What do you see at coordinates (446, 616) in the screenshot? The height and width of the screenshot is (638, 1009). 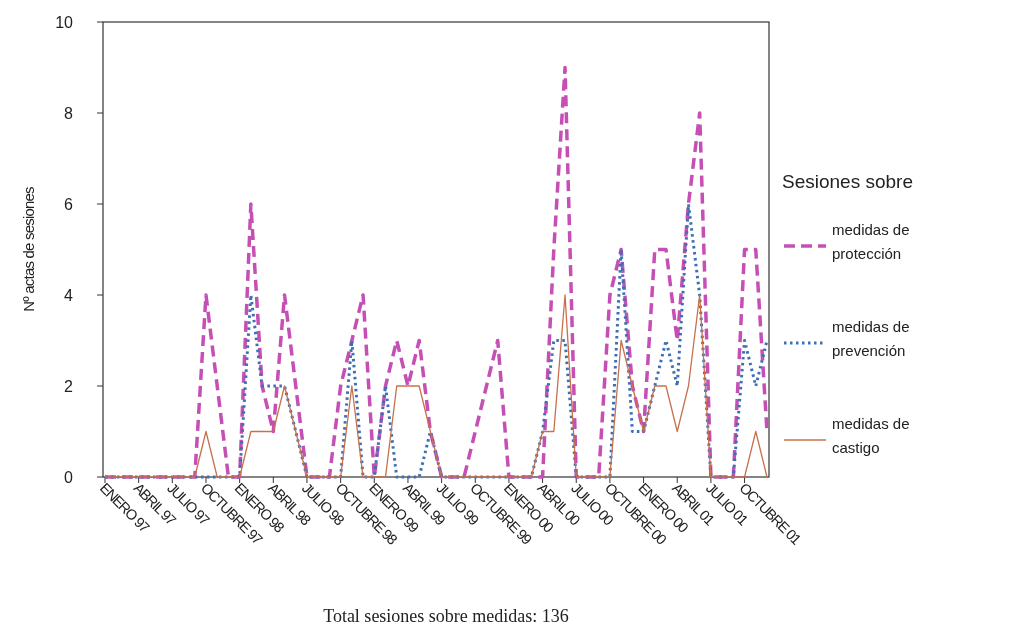 I see `text: Total sesiones sobre medidas: 136` at bounding box center [446, 616].